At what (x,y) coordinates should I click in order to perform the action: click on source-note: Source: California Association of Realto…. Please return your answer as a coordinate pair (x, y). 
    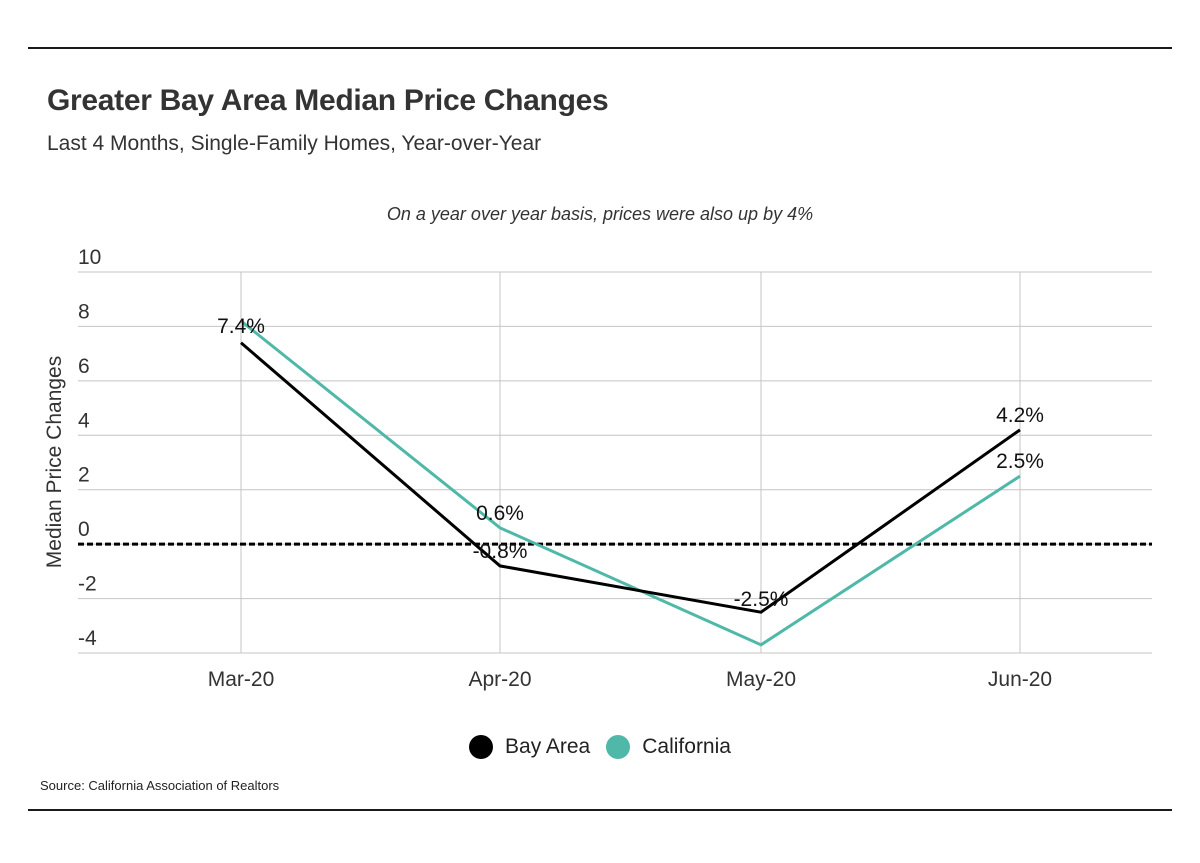
    Looking at the image, I should click on (160, 785).